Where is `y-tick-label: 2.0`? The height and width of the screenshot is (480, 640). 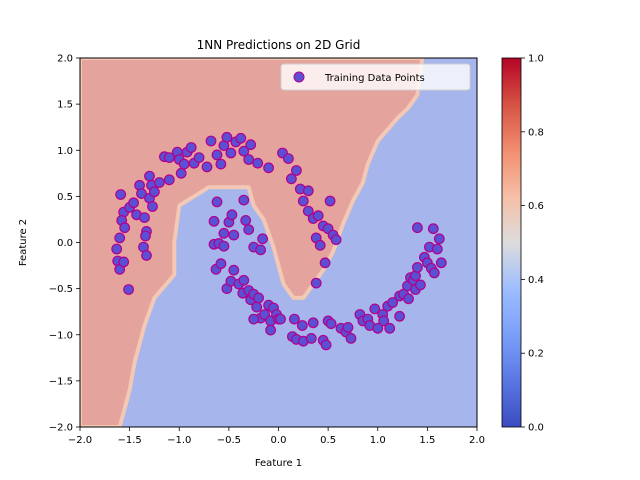 y-tick-label: 2.0 is located at coordinates (65, 59).